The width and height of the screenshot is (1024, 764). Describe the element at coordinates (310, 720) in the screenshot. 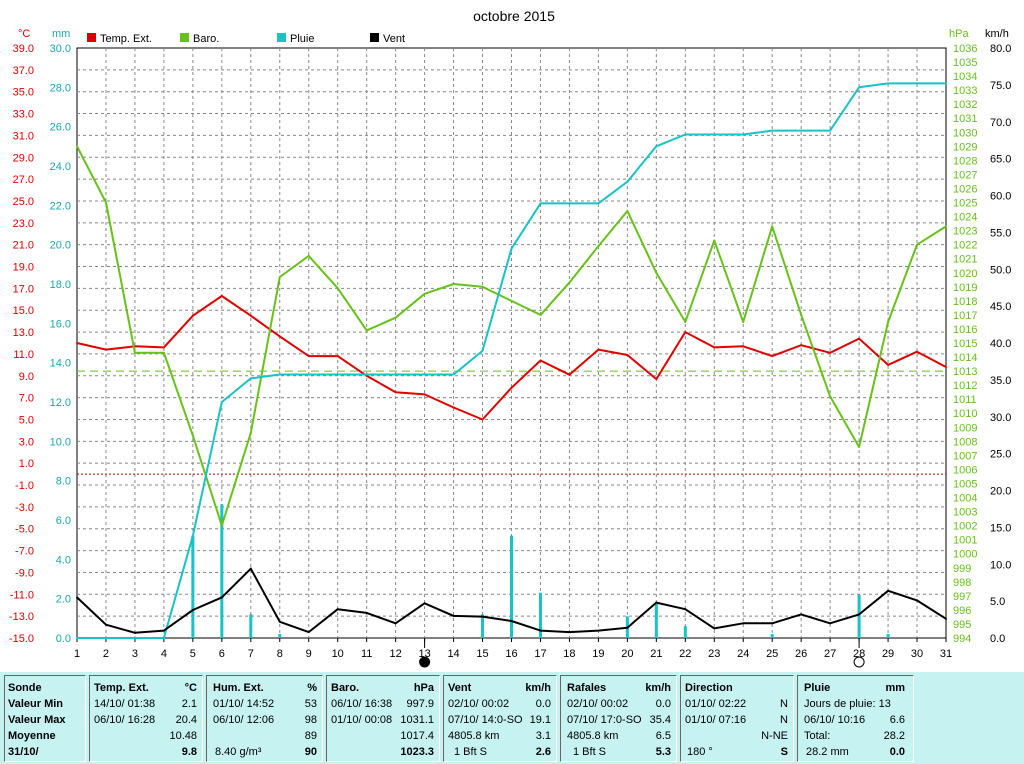

I see `hum-max-value: 98` at that location.